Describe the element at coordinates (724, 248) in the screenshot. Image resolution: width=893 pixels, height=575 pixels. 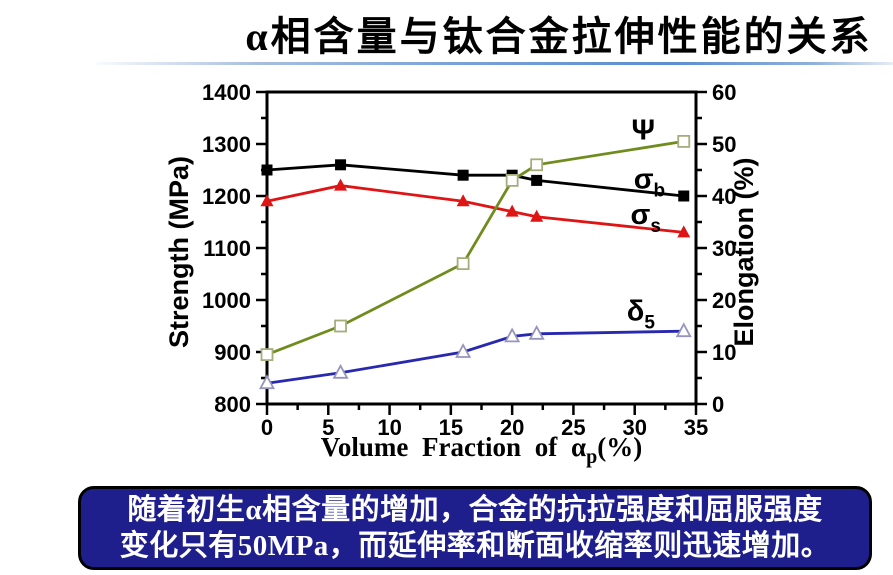
I see `y-right-tick-label: 30` at that location.